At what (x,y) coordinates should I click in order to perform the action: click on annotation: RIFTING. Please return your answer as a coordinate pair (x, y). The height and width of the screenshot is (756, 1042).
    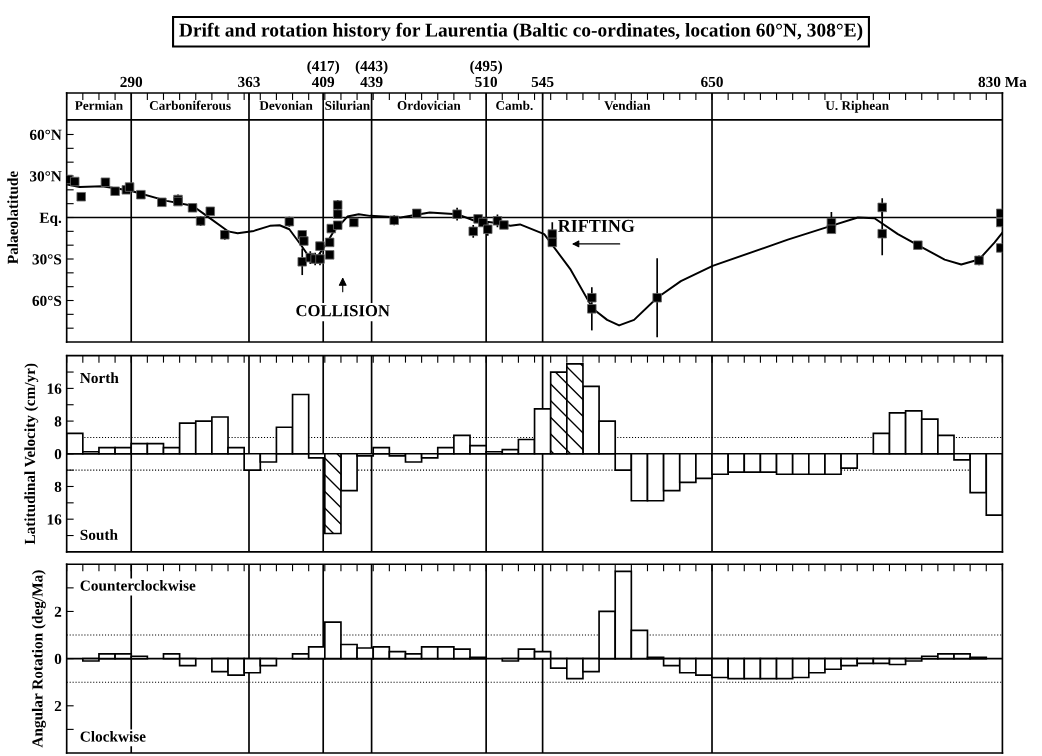
    Looking at the image, I should click on (596, 225).